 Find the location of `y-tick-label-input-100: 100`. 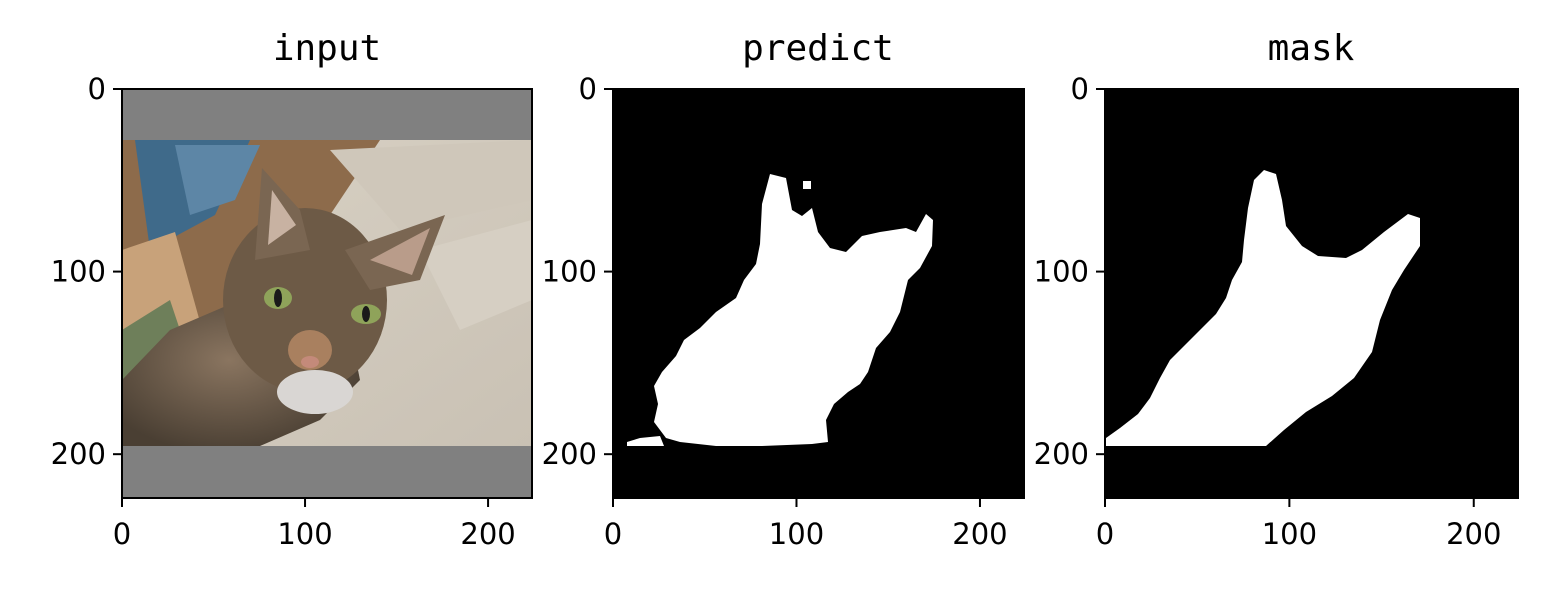

y-tick-label-input-100: 100 is located at coordinates (78, 272).